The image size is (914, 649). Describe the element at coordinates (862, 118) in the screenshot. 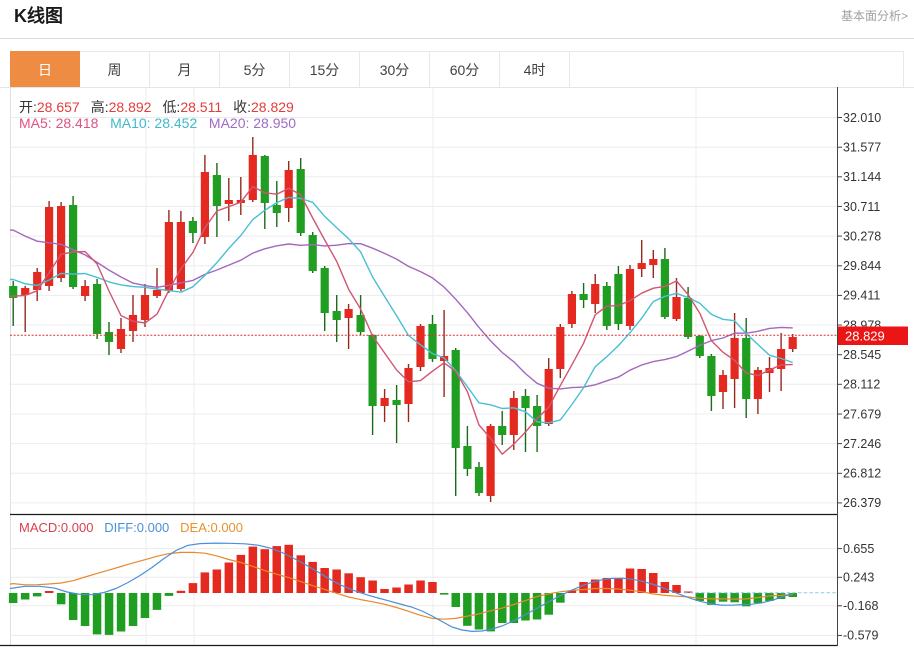

I see `svg-text: 32.010` at that location.